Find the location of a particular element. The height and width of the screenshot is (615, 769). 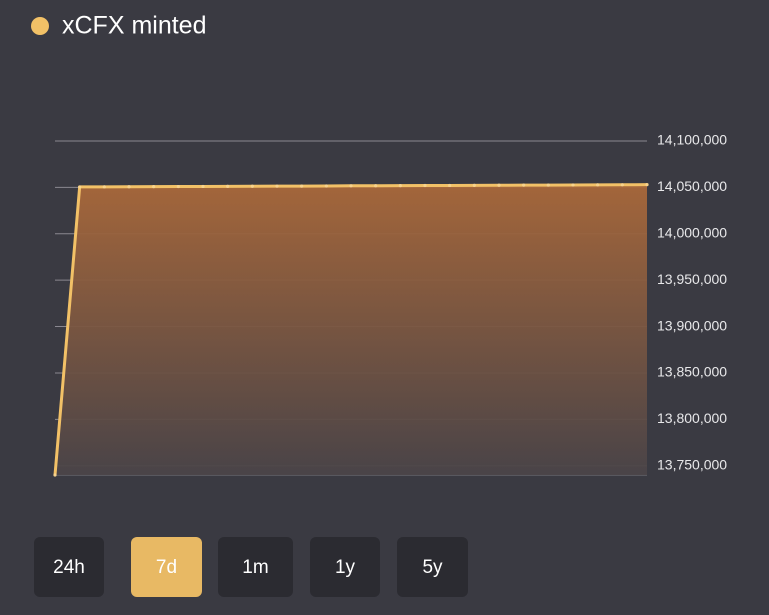

legend-dot is located at coordinates (40, 26).